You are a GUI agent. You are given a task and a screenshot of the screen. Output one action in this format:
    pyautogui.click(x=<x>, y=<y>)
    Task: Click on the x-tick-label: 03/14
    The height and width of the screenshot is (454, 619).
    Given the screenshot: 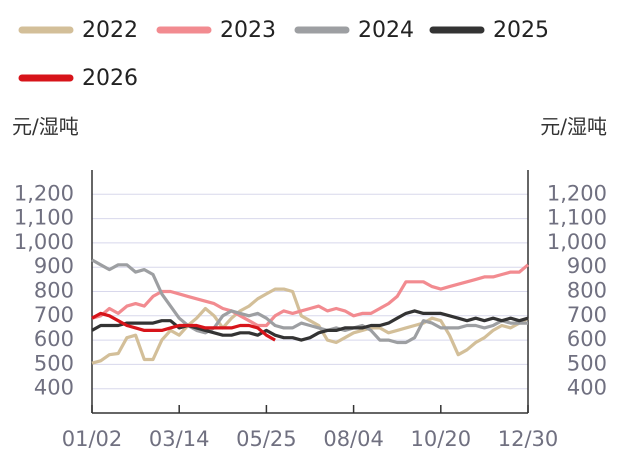 What is the action you would take?
    pyautogui.click(x=179, y=439)
    